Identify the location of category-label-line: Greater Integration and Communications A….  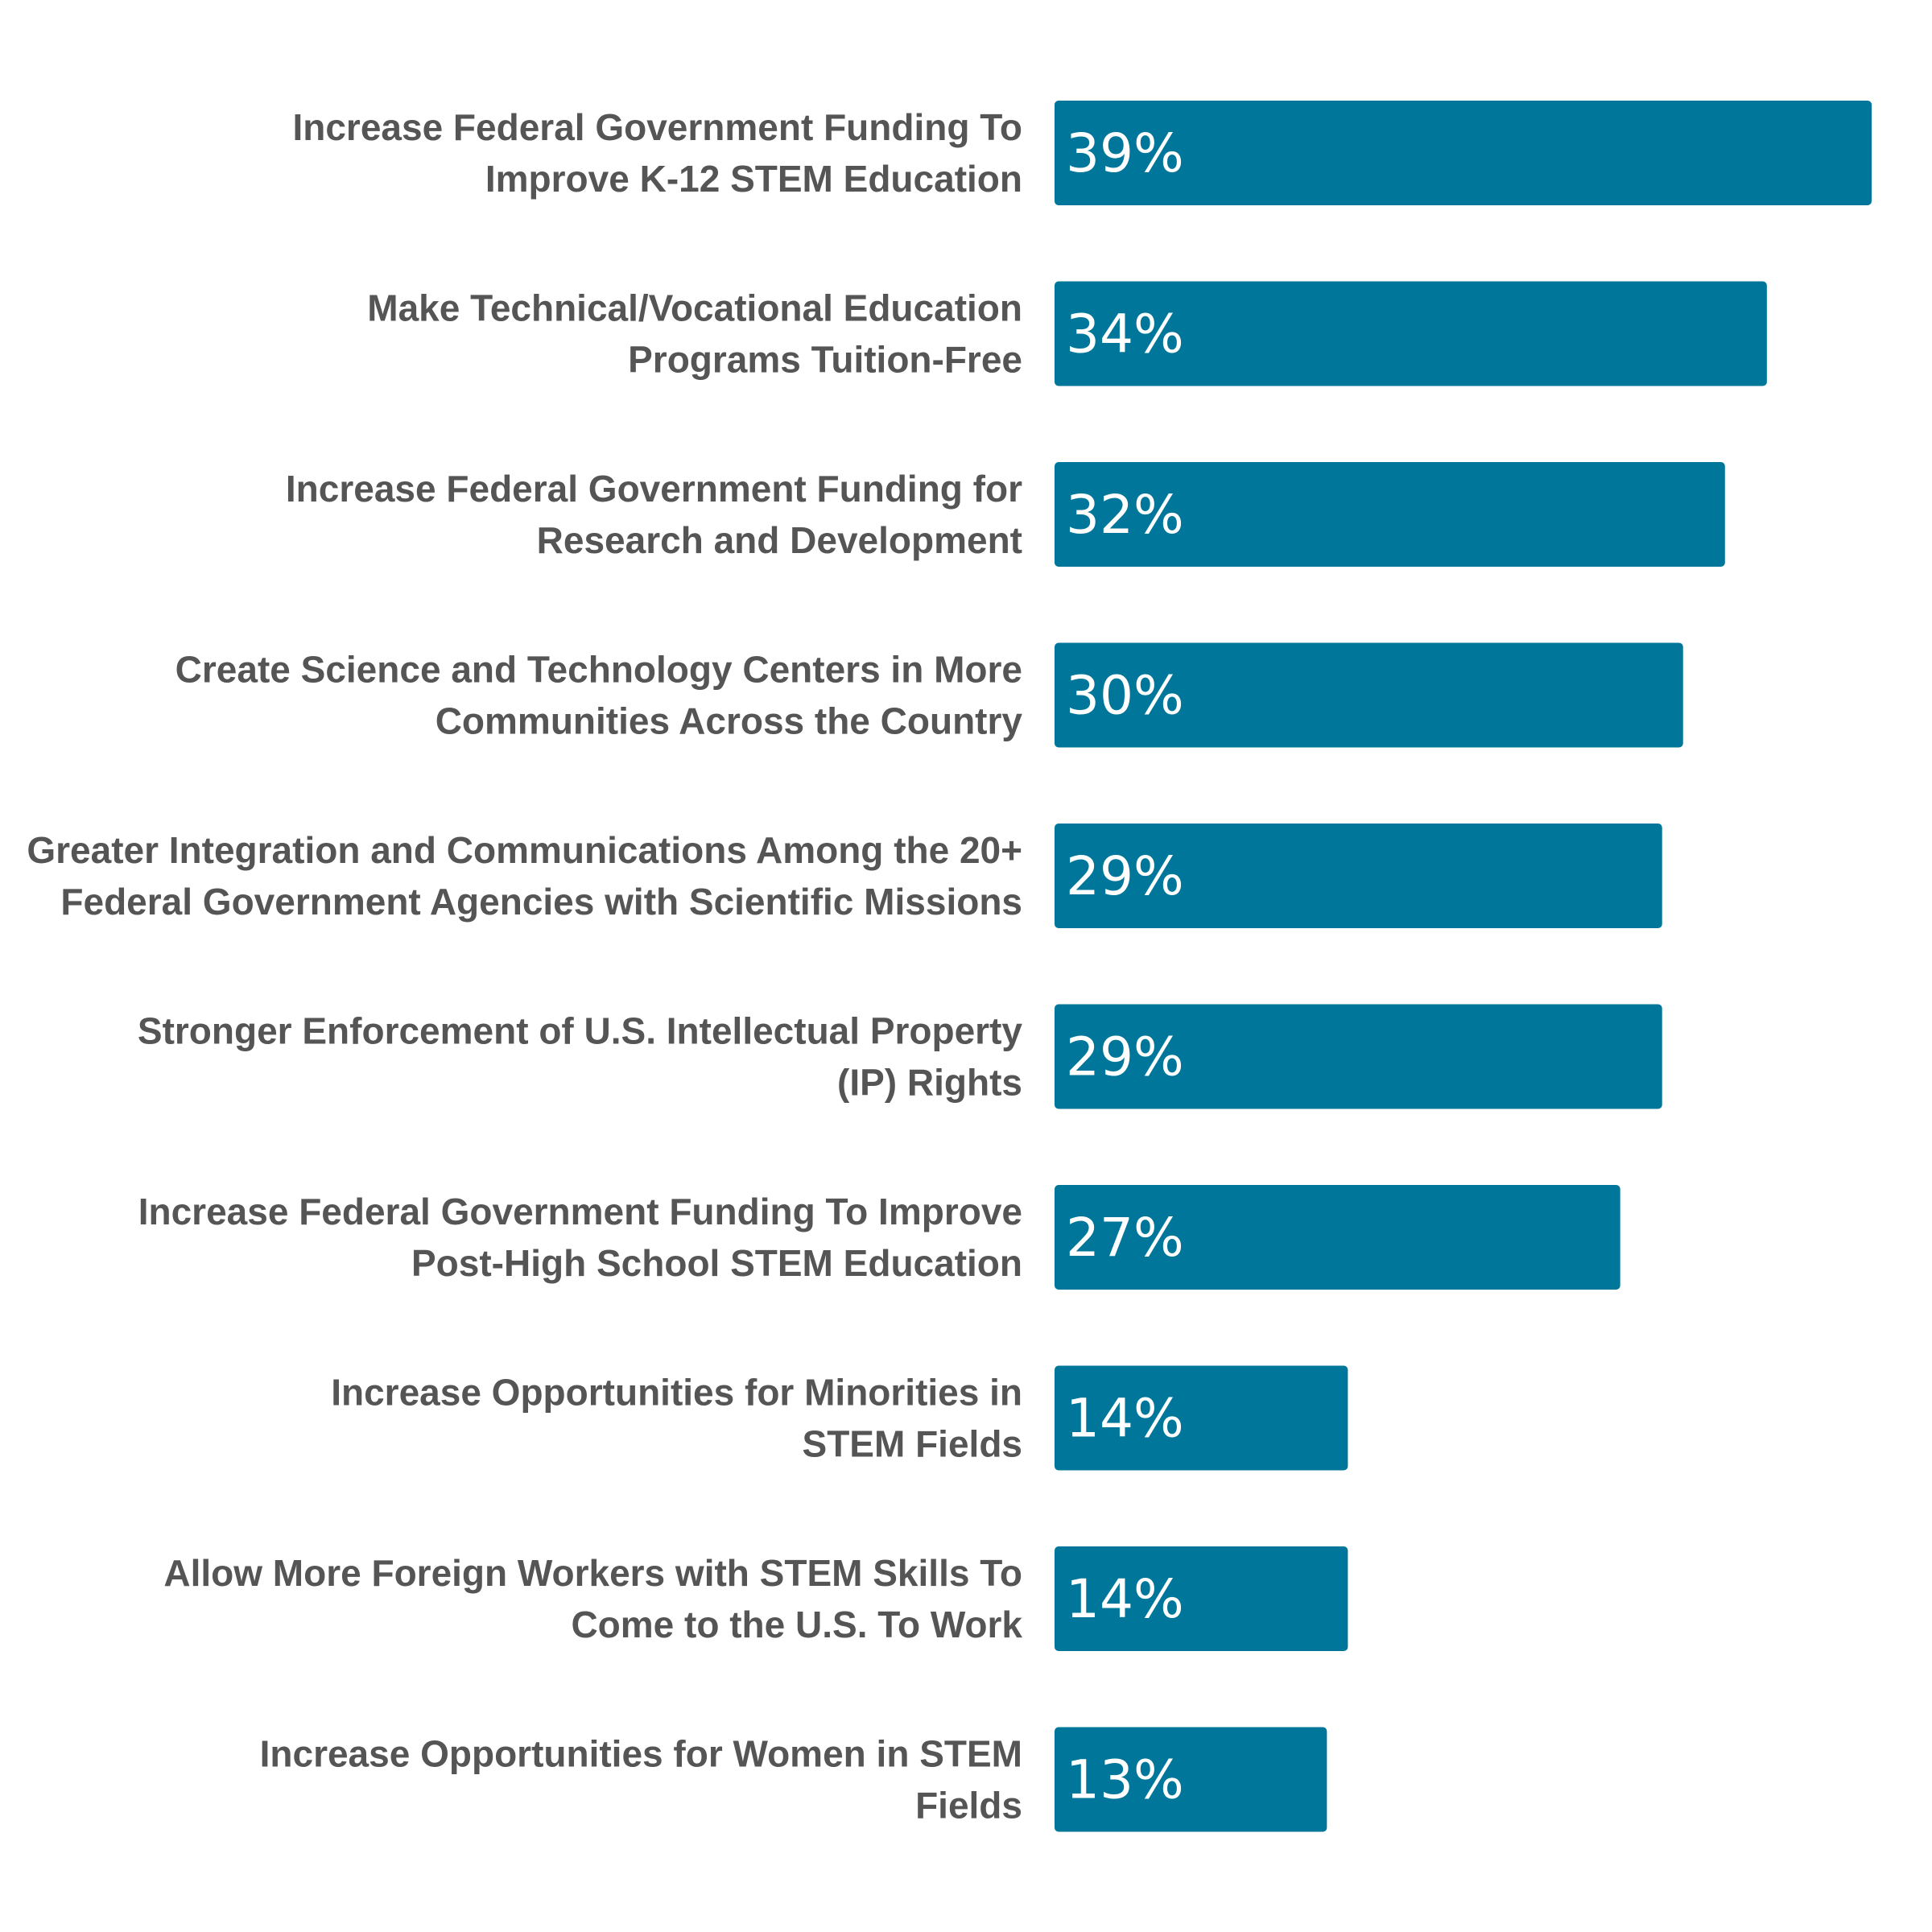
(524, 850).